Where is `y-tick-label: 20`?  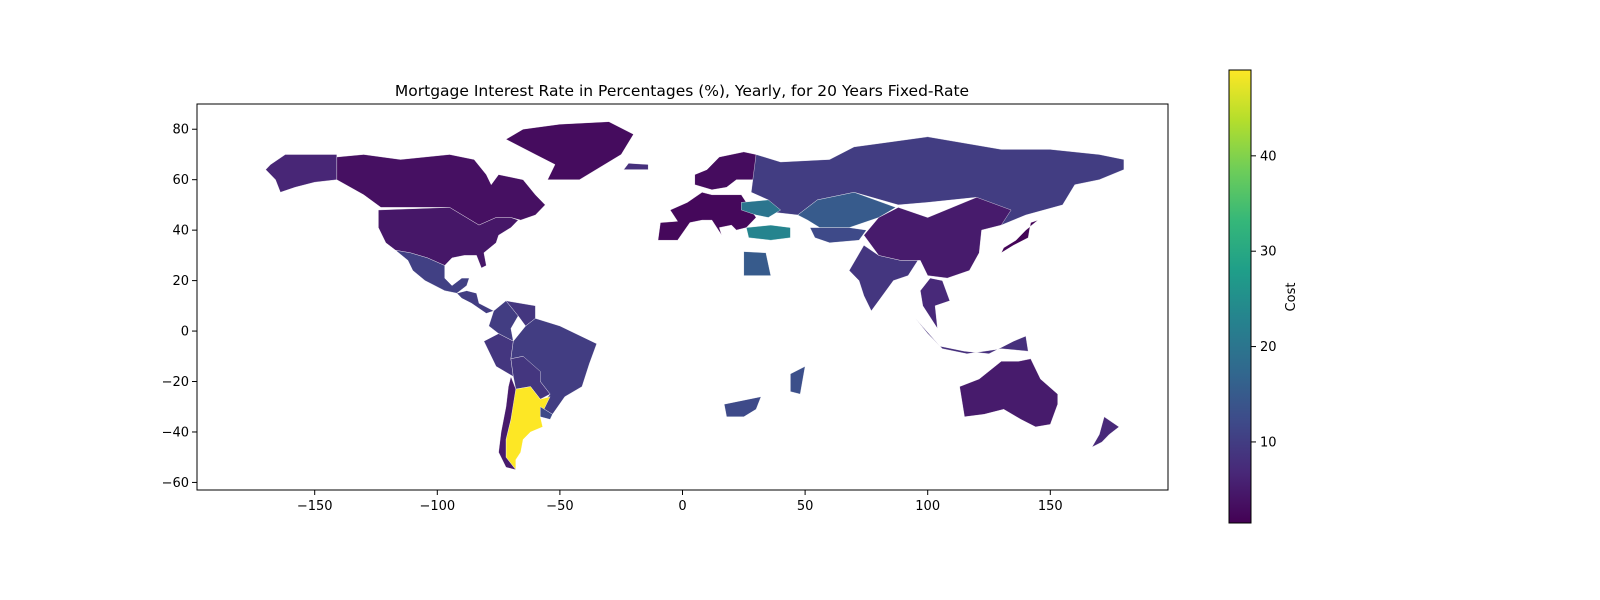
y-tick-label: 20 is located at coordinates (180, 281).